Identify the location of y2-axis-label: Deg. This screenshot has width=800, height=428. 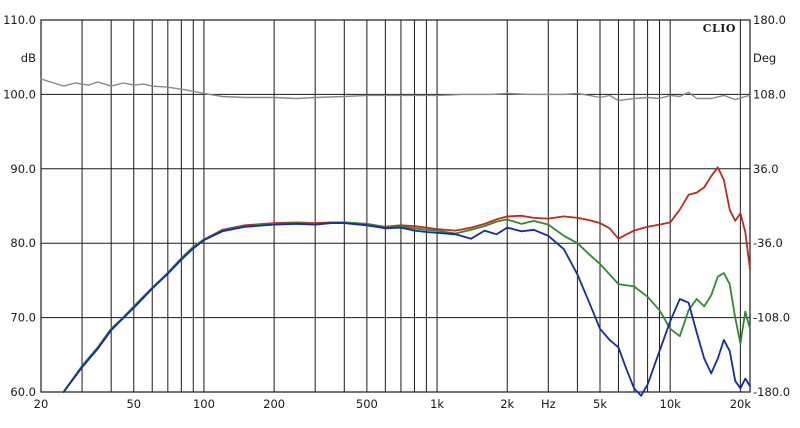
(764, 58).